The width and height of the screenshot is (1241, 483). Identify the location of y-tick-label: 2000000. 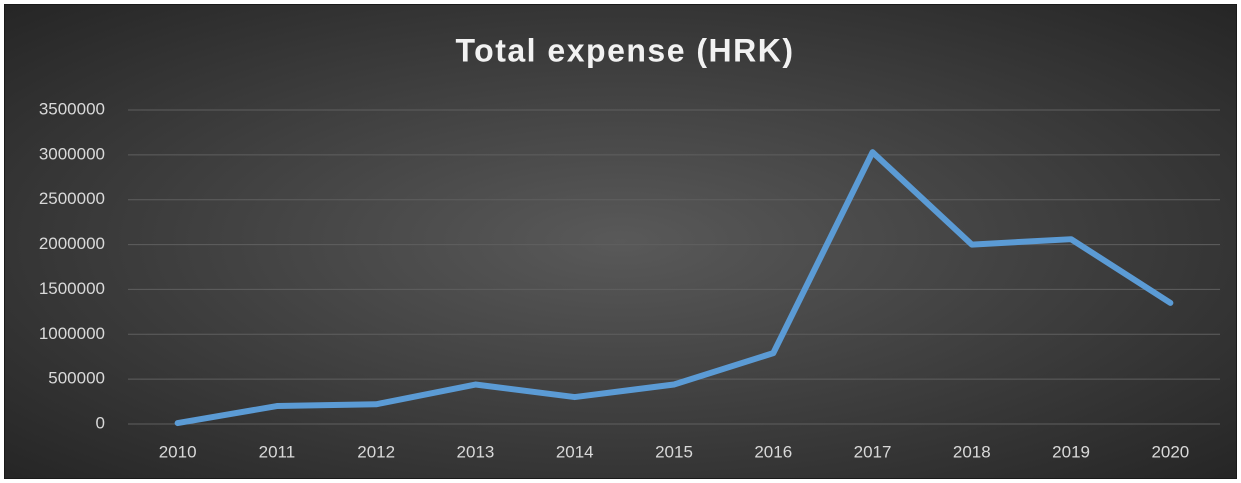
(72, 243).